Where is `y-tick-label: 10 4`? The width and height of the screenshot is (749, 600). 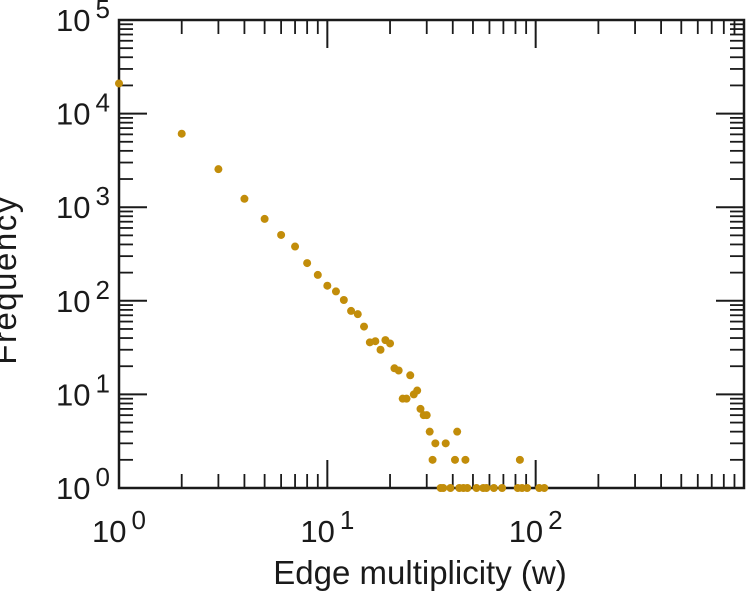
y-tick-label: 10 4 is located at coordinates (83, 110).